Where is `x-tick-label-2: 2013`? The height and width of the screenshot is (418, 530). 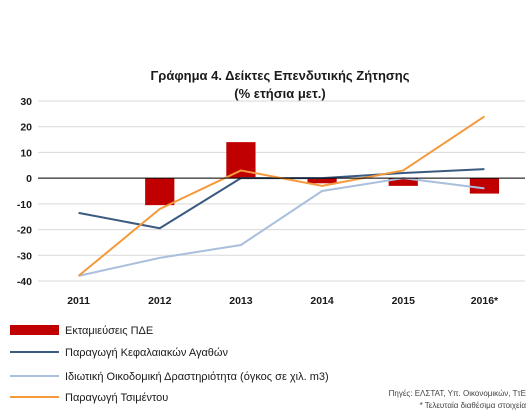 x-tick-label-2: 2013 is located at coordinates (241, 301).